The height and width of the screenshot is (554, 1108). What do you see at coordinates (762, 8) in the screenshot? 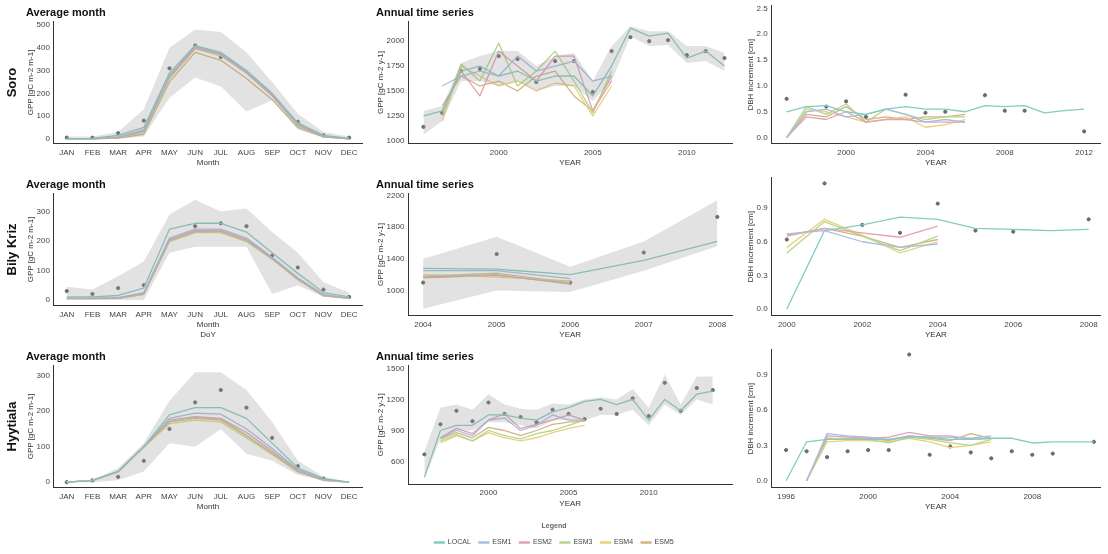
I see `y-tick-label: 2.5` at bounding box center [762, 8].